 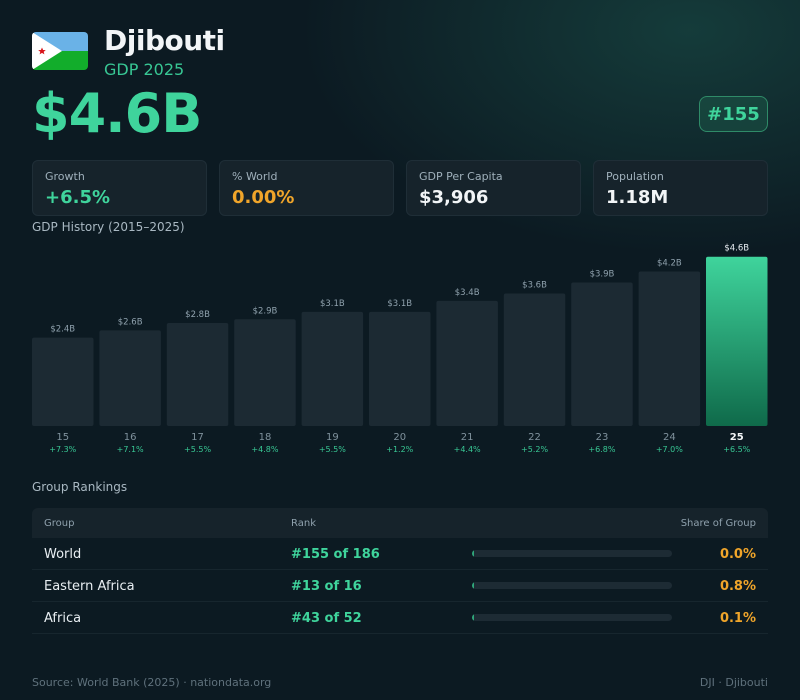 What do you see at coordinates (669, 449) in the screenshot?
I see `growth-label: +7.0%` at bounding box center [669, 449].